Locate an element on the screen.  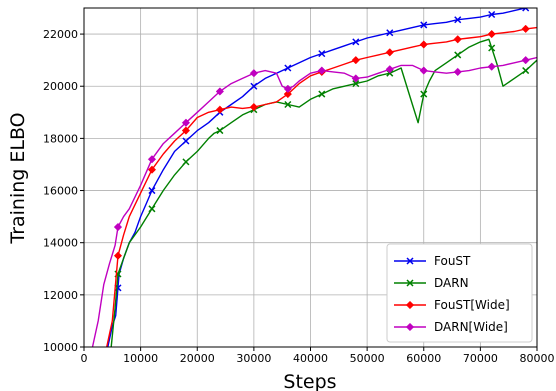
legend-item: DARN[Wide] is located at coordinates (451, 327).